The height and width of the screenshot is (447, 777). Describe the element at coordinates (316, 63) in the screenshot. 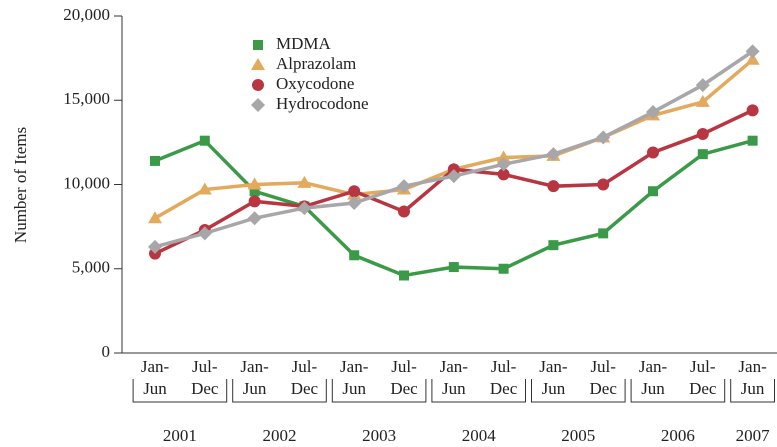

I see `legend-label: Alprazolam` at that location.